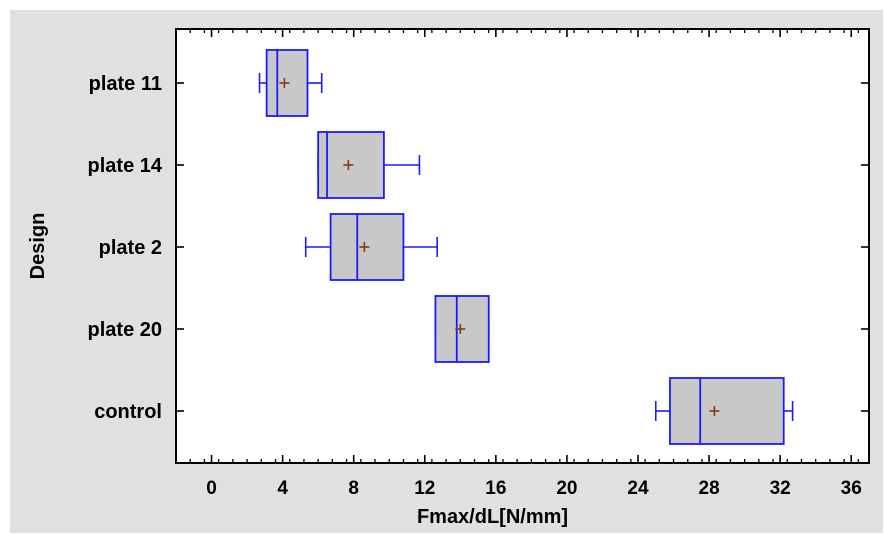  I want to click on x-tick-label: 36, so click(851, 488).